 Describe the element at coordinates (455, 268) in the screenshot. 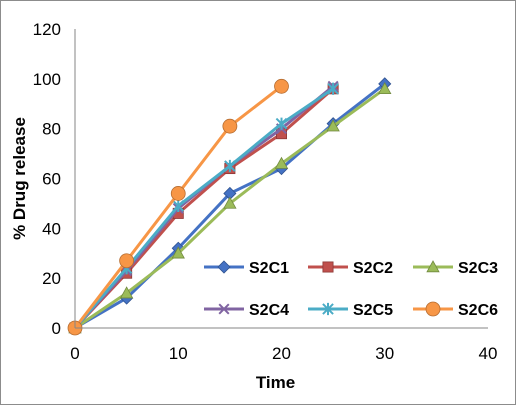

I see `legend-item-s2c3: S2C3` at that location.